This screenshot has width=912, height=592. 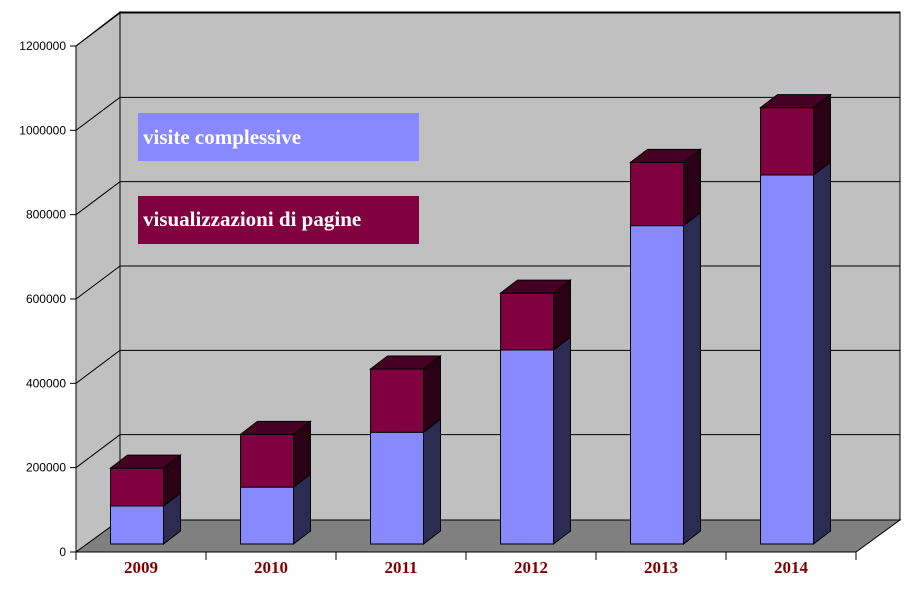 What do you see at coordinates (791, 567) in the screenshot?
I see `x-tick-label: 2014` at bounding box center [791, 567].